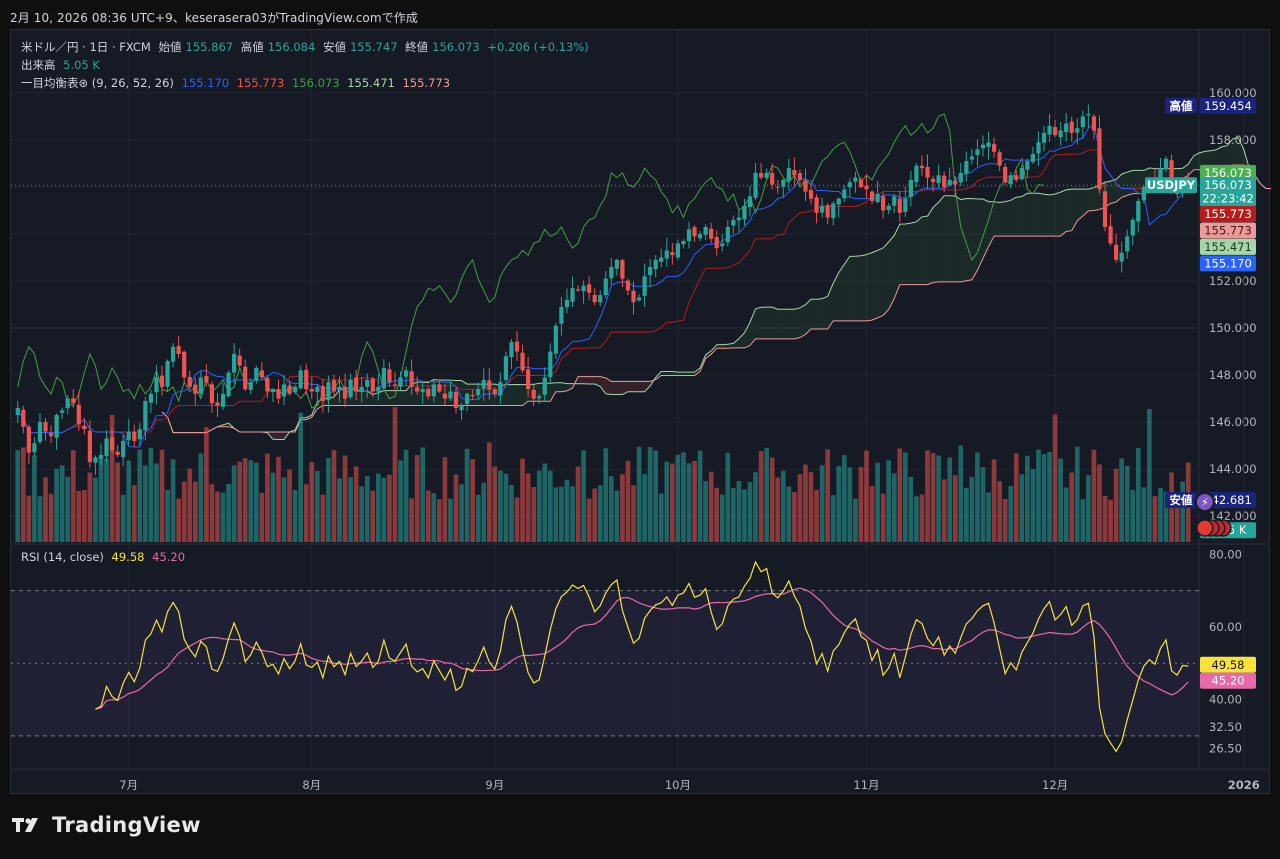 Image resolution: width=1280 pixels, height=859 pixels. I want to click on tradingview-logo: TradingView, so click(106, 825).